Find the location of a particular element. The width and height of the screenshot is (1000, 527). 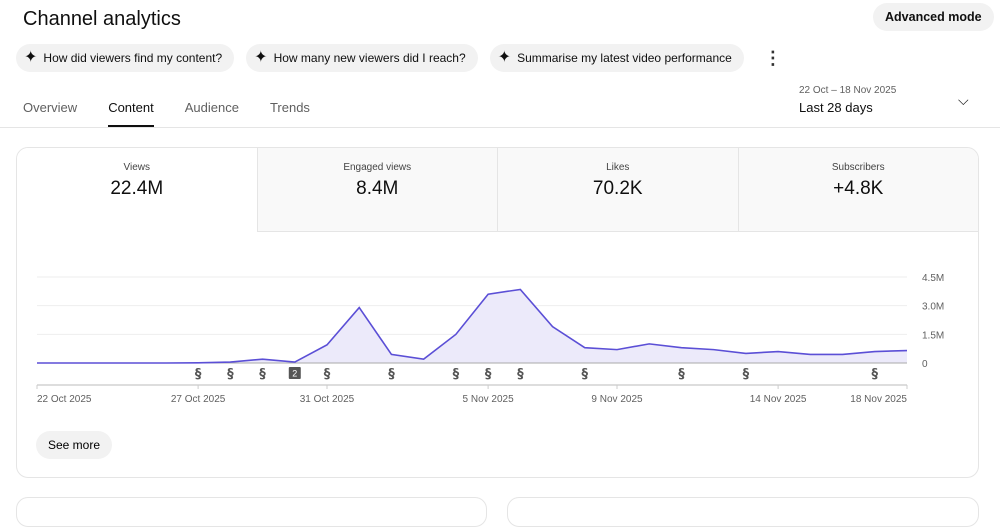

metric-value: 8.4M is located at coordinates (377, 188).